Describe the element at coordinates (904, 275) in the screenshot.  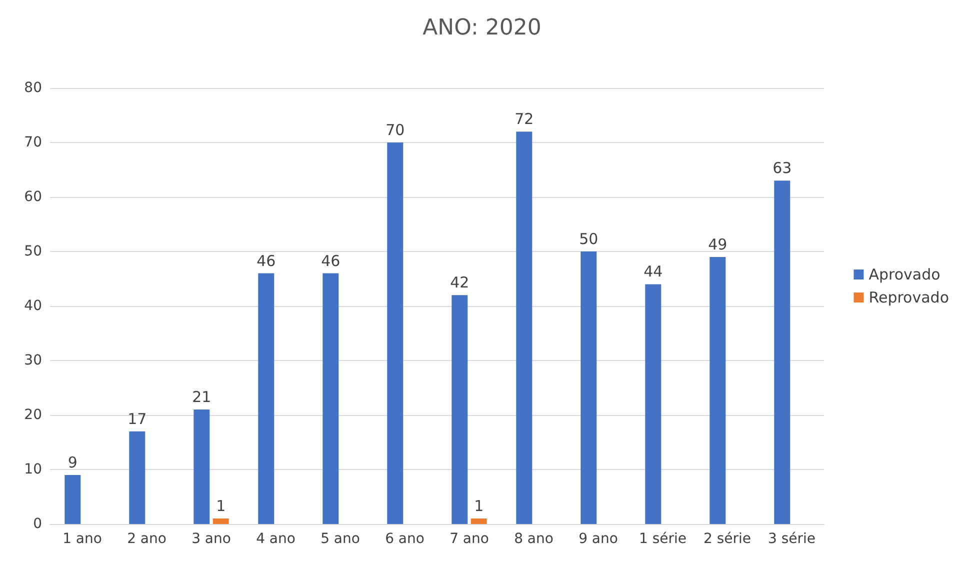
I see `legend-label: Aprovado` at that location.